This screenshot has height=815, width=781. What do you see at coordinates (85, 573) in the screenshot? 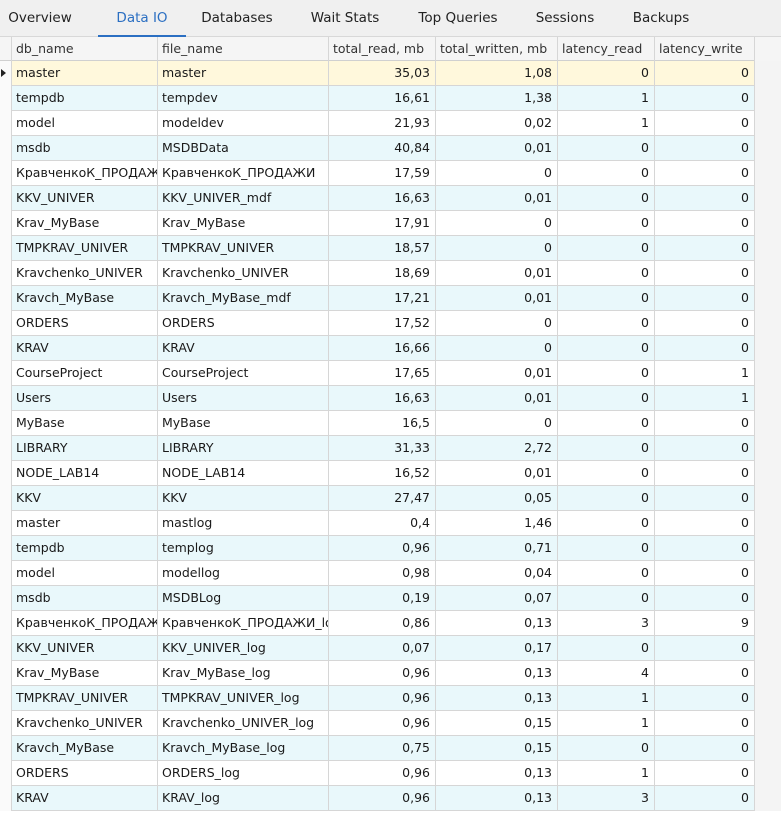
I see `cell-db-name: model` at bounding box center [85, 573].